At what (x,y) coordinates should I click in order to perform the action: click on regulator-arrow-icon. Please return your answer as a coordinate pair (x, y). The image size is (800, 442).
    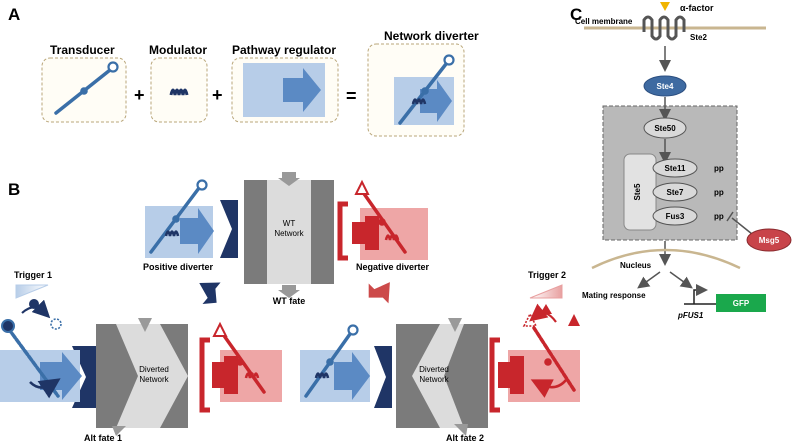
    Looking at the image, I should click on (302, 90).